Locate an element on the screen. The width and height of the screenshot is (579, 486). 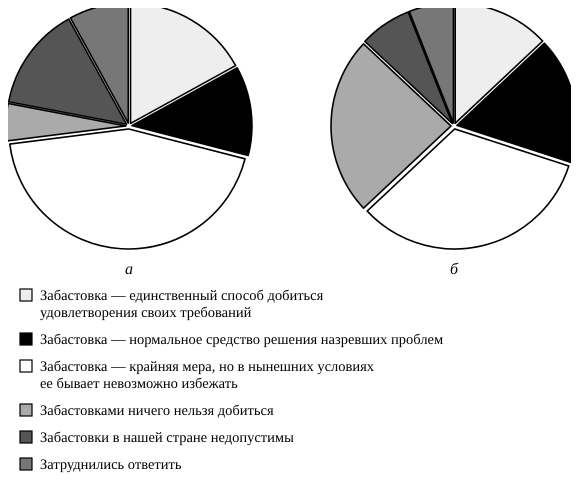
legend-label: Забастовками ничего нельзя добиться is located at coordinates (157, 411).